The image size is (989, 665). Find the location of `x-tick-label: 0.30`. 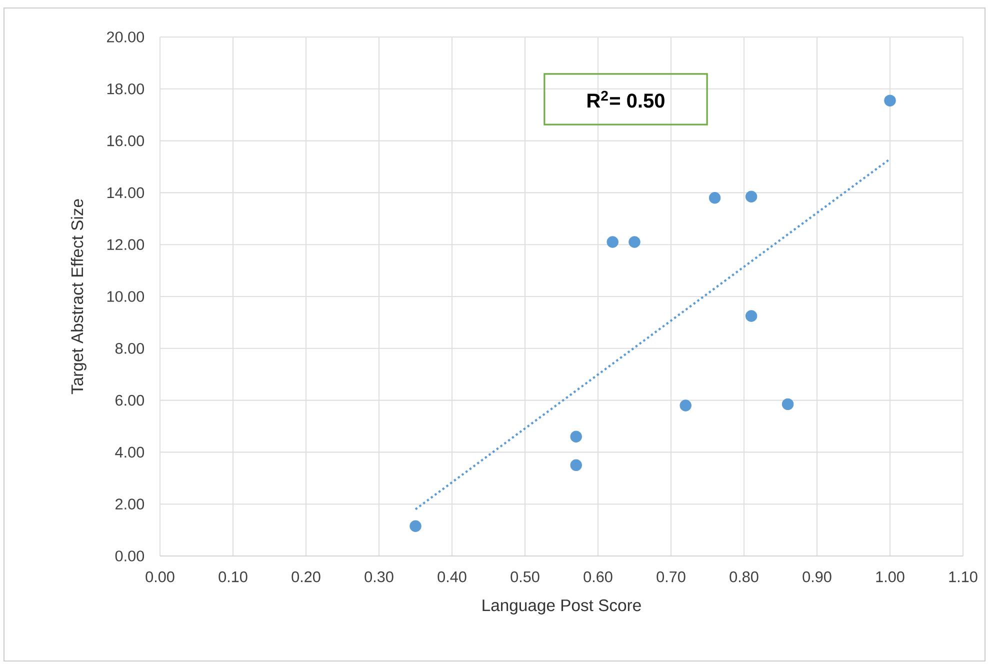

x-tick-label: 0.30 is located at coordinates (379, 576).